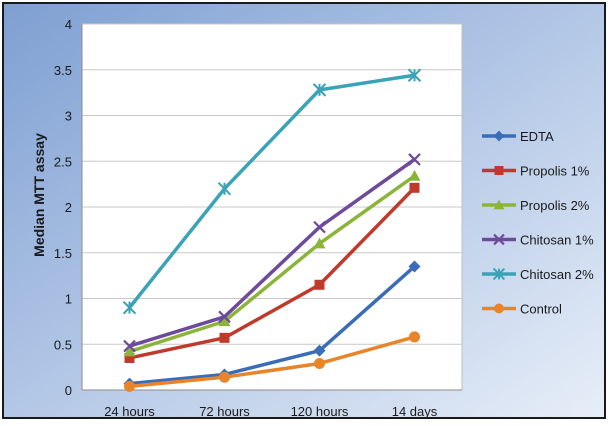 The width and height of the screenshot is (608, 426). What do you see at coordinates (415, 411) in the screenshot?
I see `x-tick-label: 14 days` at bounding box center [415, 411].